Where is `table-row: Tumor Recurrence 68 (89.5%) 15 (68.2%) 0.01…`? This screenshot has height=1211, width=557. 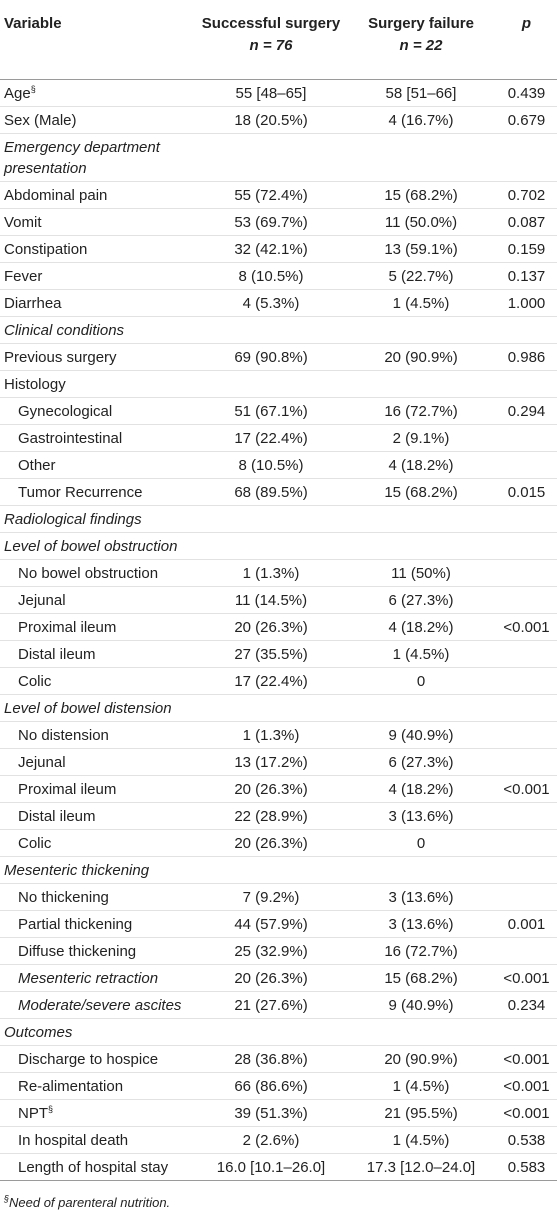 table-row: Tumor Recurrence 68 (89.5%) 15 (68.2%) 0.01… is located at coordinates (278, 492).